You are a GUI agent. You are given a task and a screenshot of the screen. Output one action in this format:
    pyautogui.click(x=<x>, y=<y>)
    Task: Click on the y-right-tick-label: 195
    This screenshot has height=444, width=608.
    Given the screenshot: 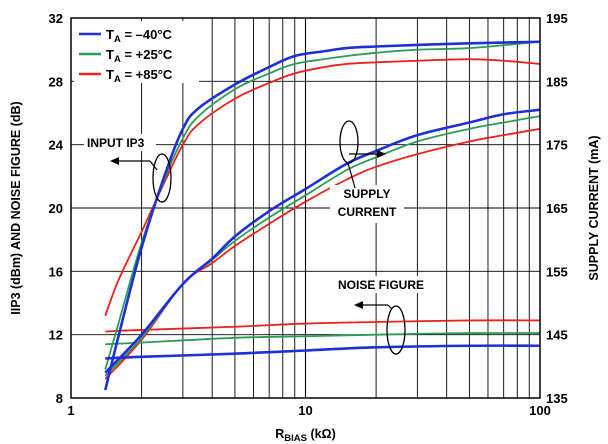 What is the action you would take?
    pyautogui.click(x=557, y=18)
    